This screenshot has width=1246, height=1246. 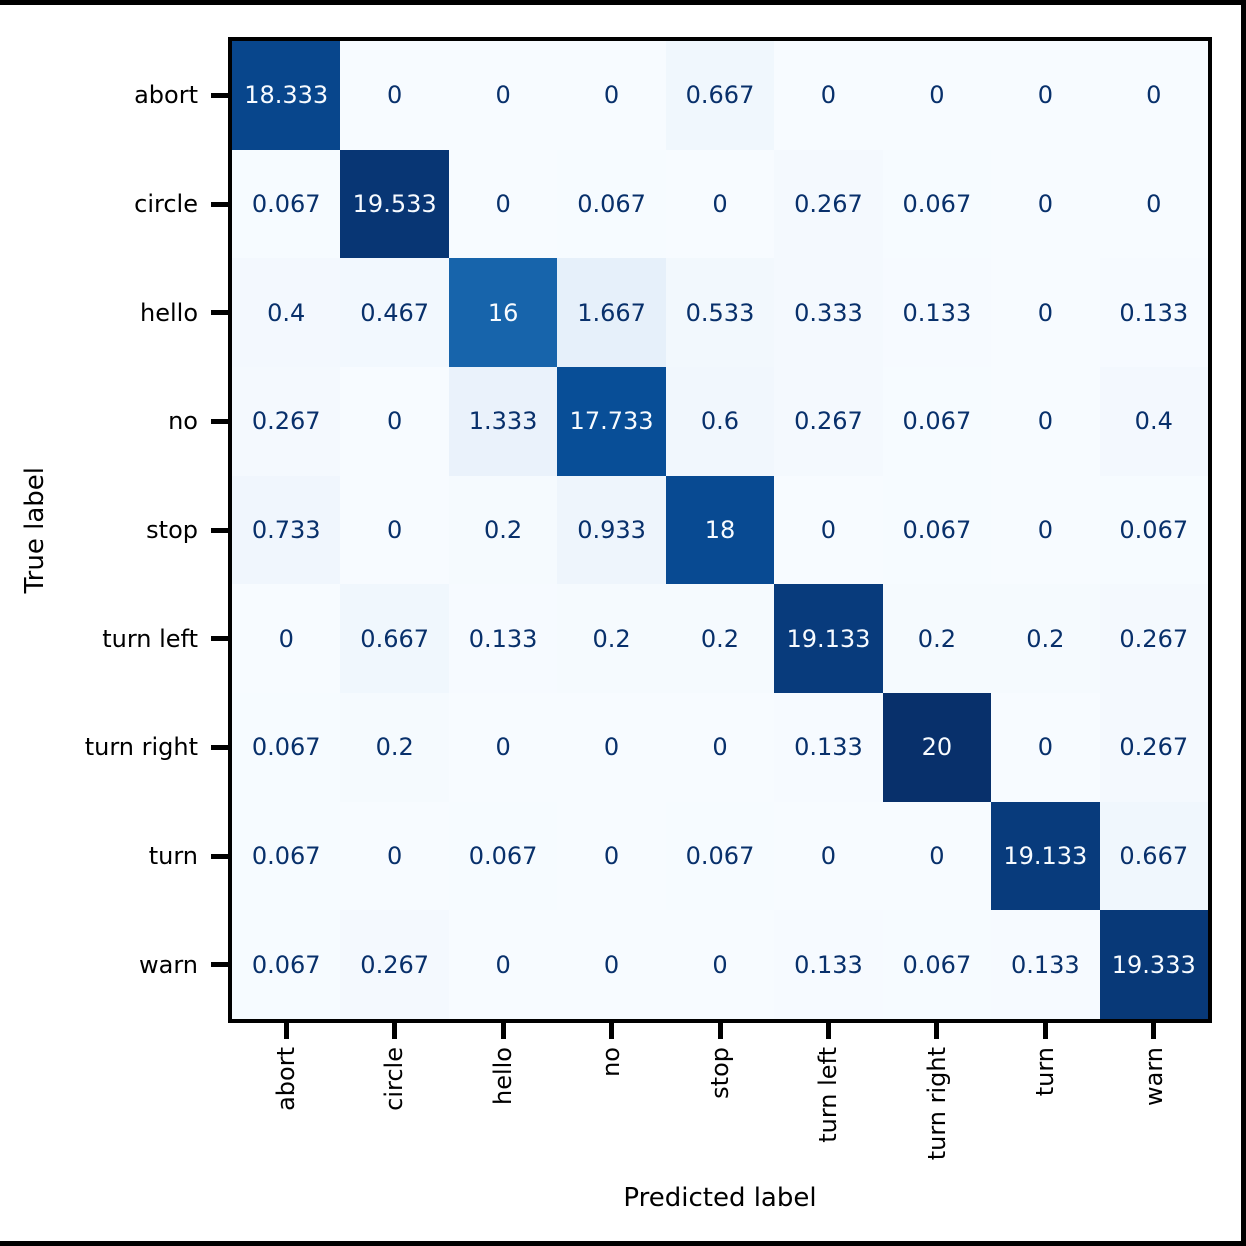 What do you see at coordinates (720, 421) in the screenshot?
I see `matrix-cell-no-stop: 0.6` at bounding box center [720, 421].